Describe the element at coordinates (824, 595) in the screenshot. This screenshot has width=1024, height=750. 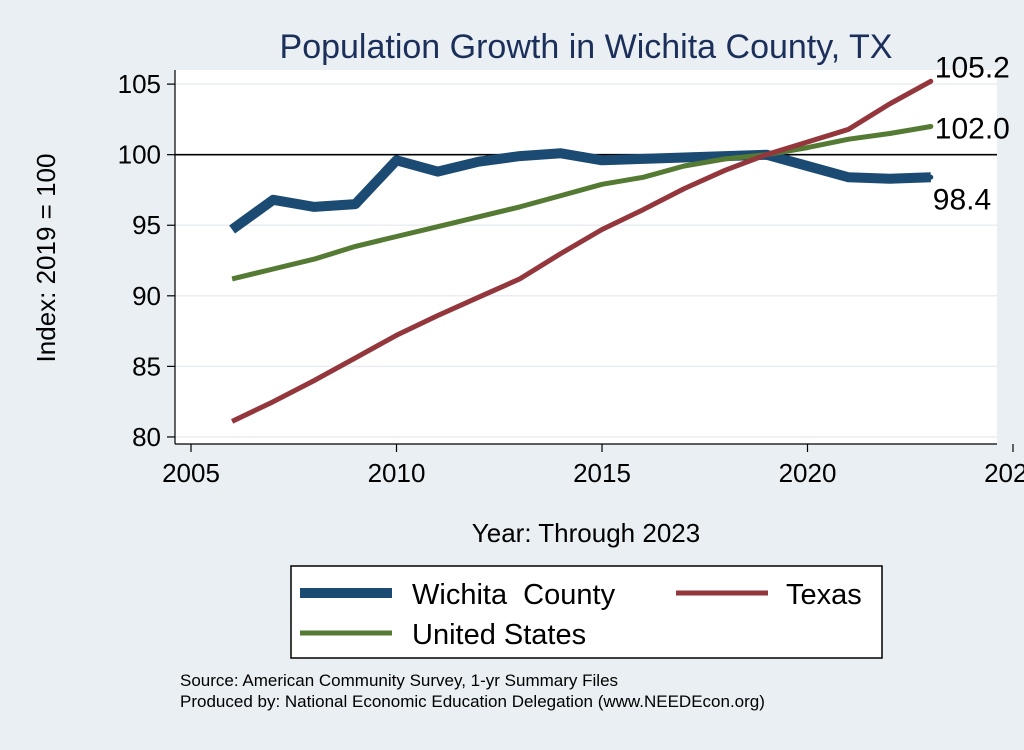
I see `legend-label-texas: Texas` at that location.